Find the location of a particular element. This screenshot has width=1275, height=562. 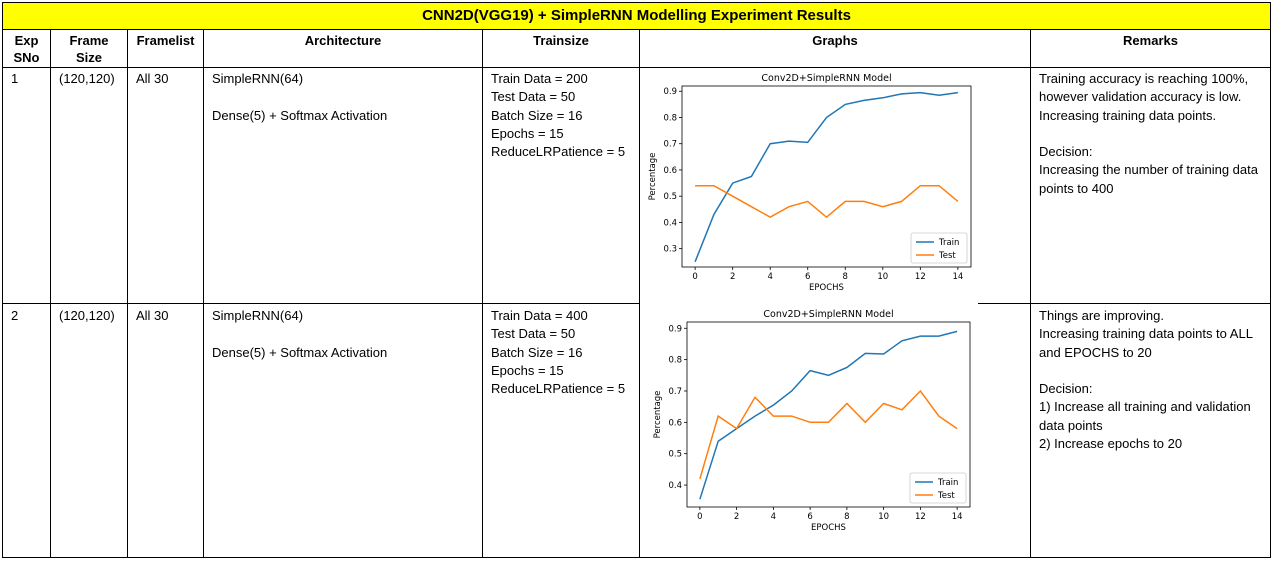

row2-frame-size: (120,120) is located at coordinates (87, 315).